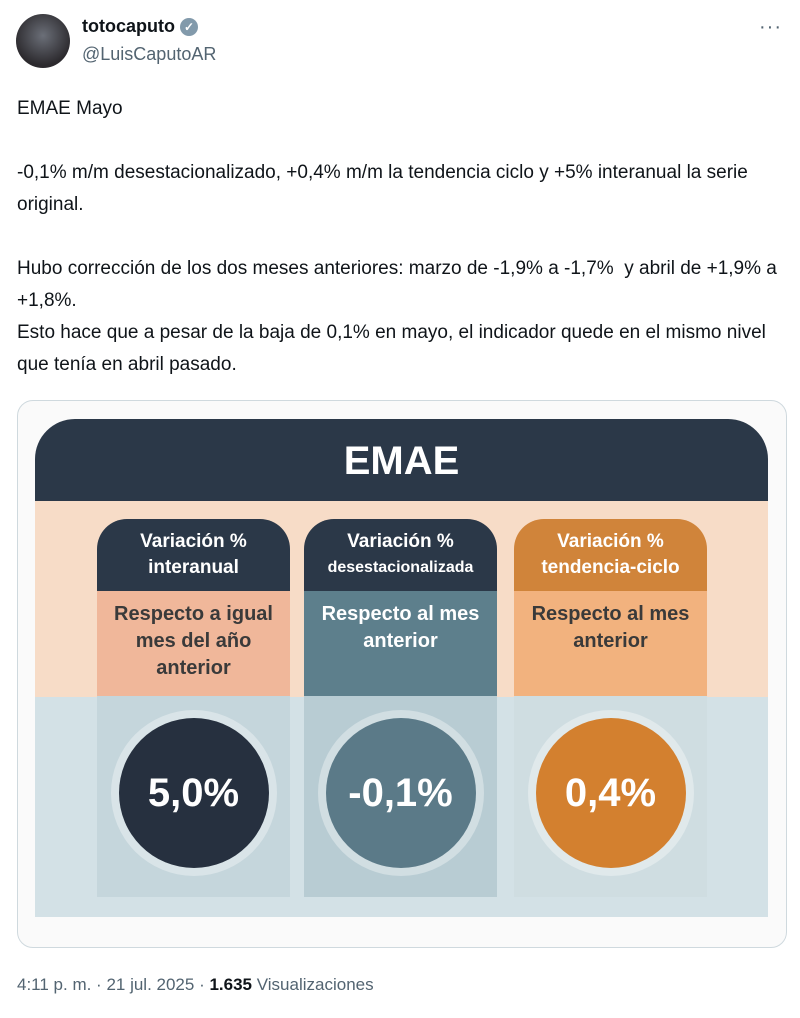 The width and height of the screenshot is (800, 1018). Describe the element at coordinates (128, 26) in the screenshot. I see `author-name-text: totocaputo` at that location.